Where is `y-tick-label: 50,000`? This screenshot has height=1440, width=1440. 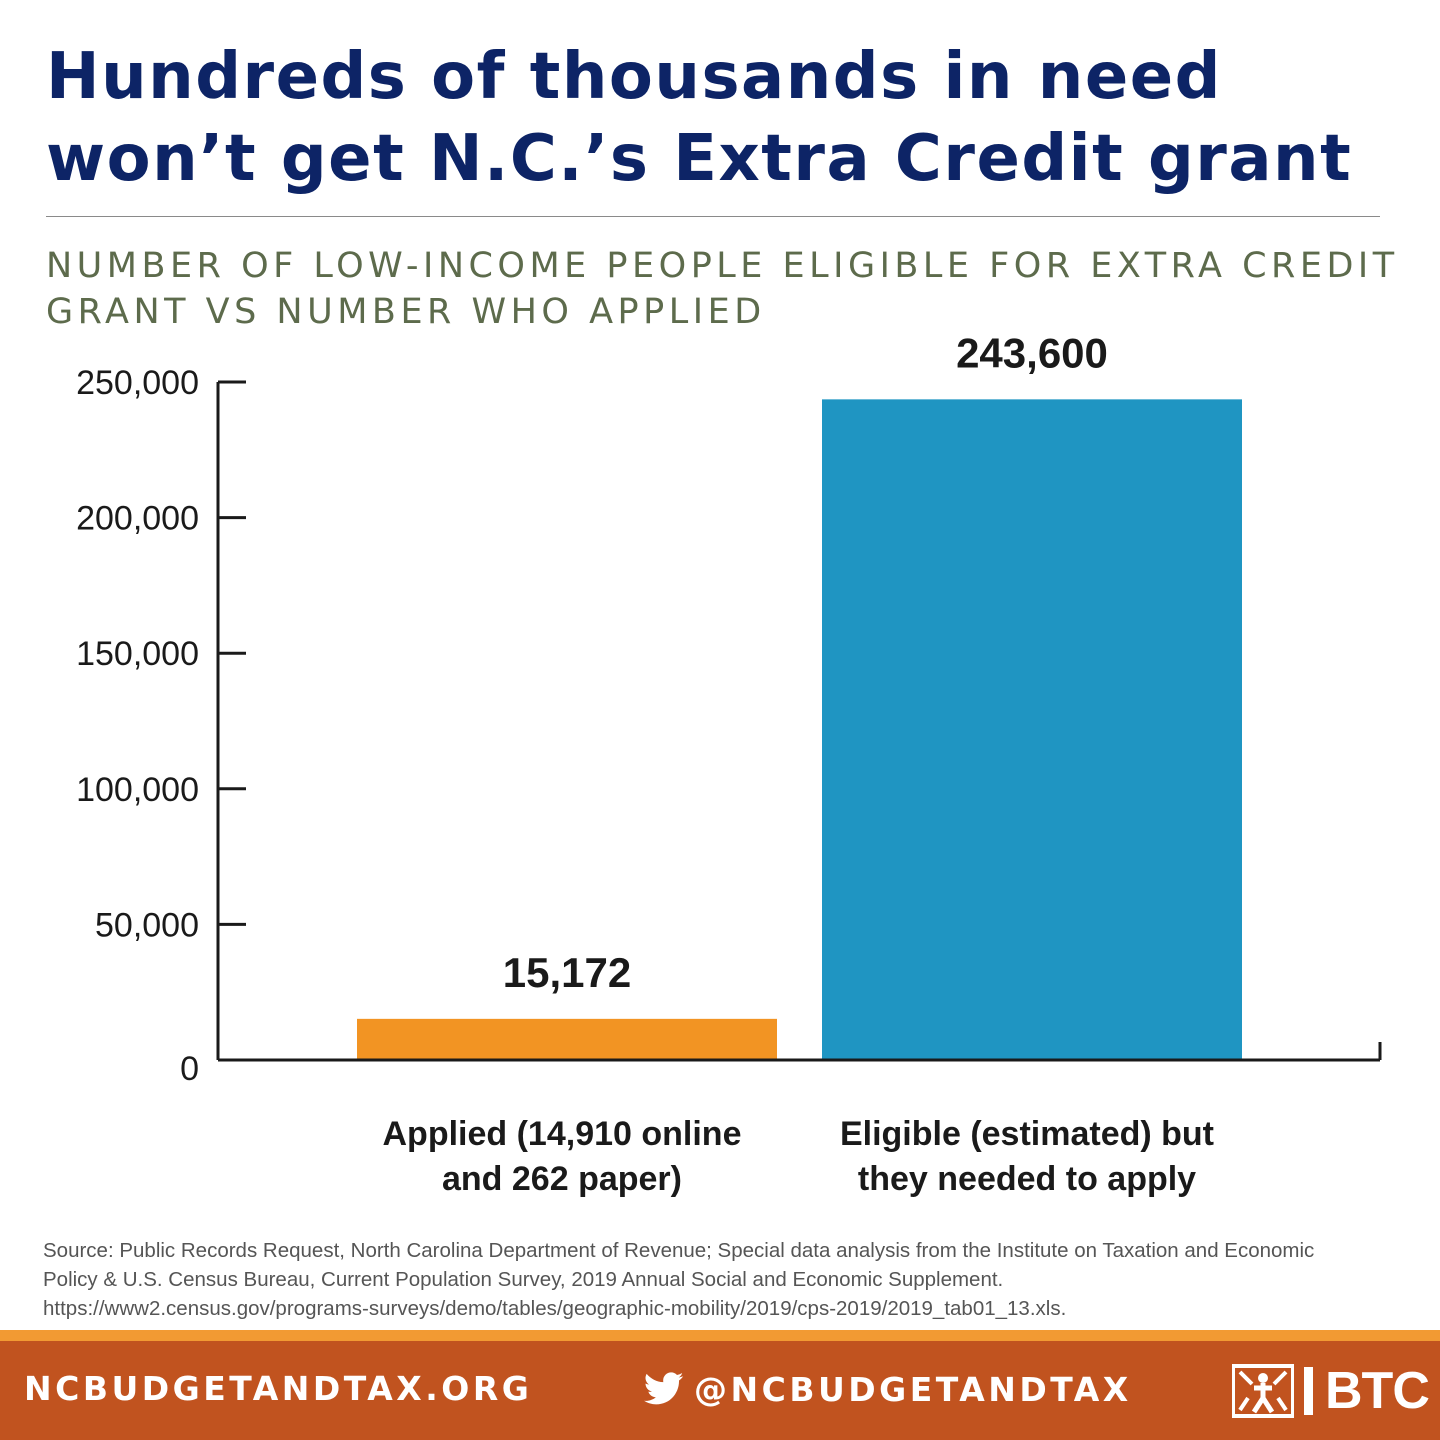 y-tick-label: 50,000 is located at coordinates (147, 925).